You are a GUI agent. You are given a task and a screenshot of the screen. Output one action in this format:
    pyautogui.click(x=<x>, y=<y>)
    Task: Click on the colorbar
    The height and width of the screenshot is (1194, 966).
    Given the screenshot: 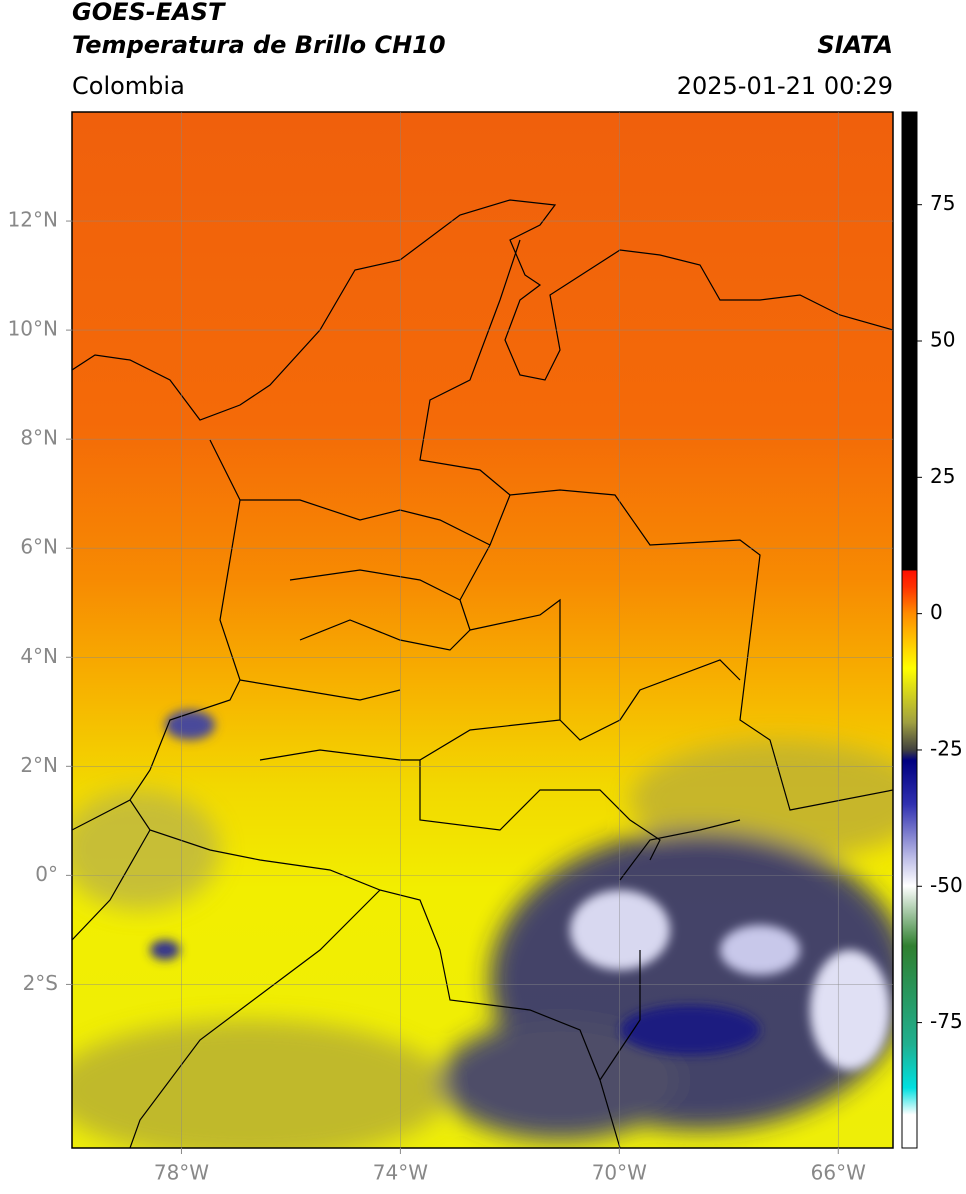 What is the action you would take?
    pyautogui.click(x=909, y=630)
    